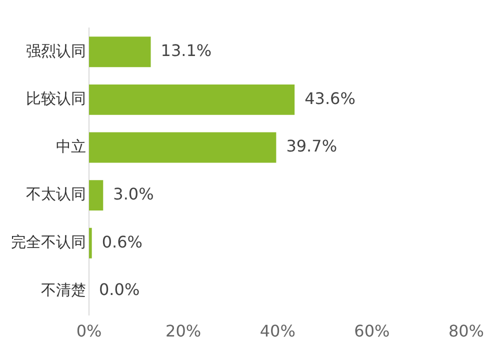 Image resolution: width=500 pixels, height=362 pixels. What do you see at coordinates (184, 331) in the screenshot?
I see `x-tick-label: 20%` at bounding box center [184, 331].